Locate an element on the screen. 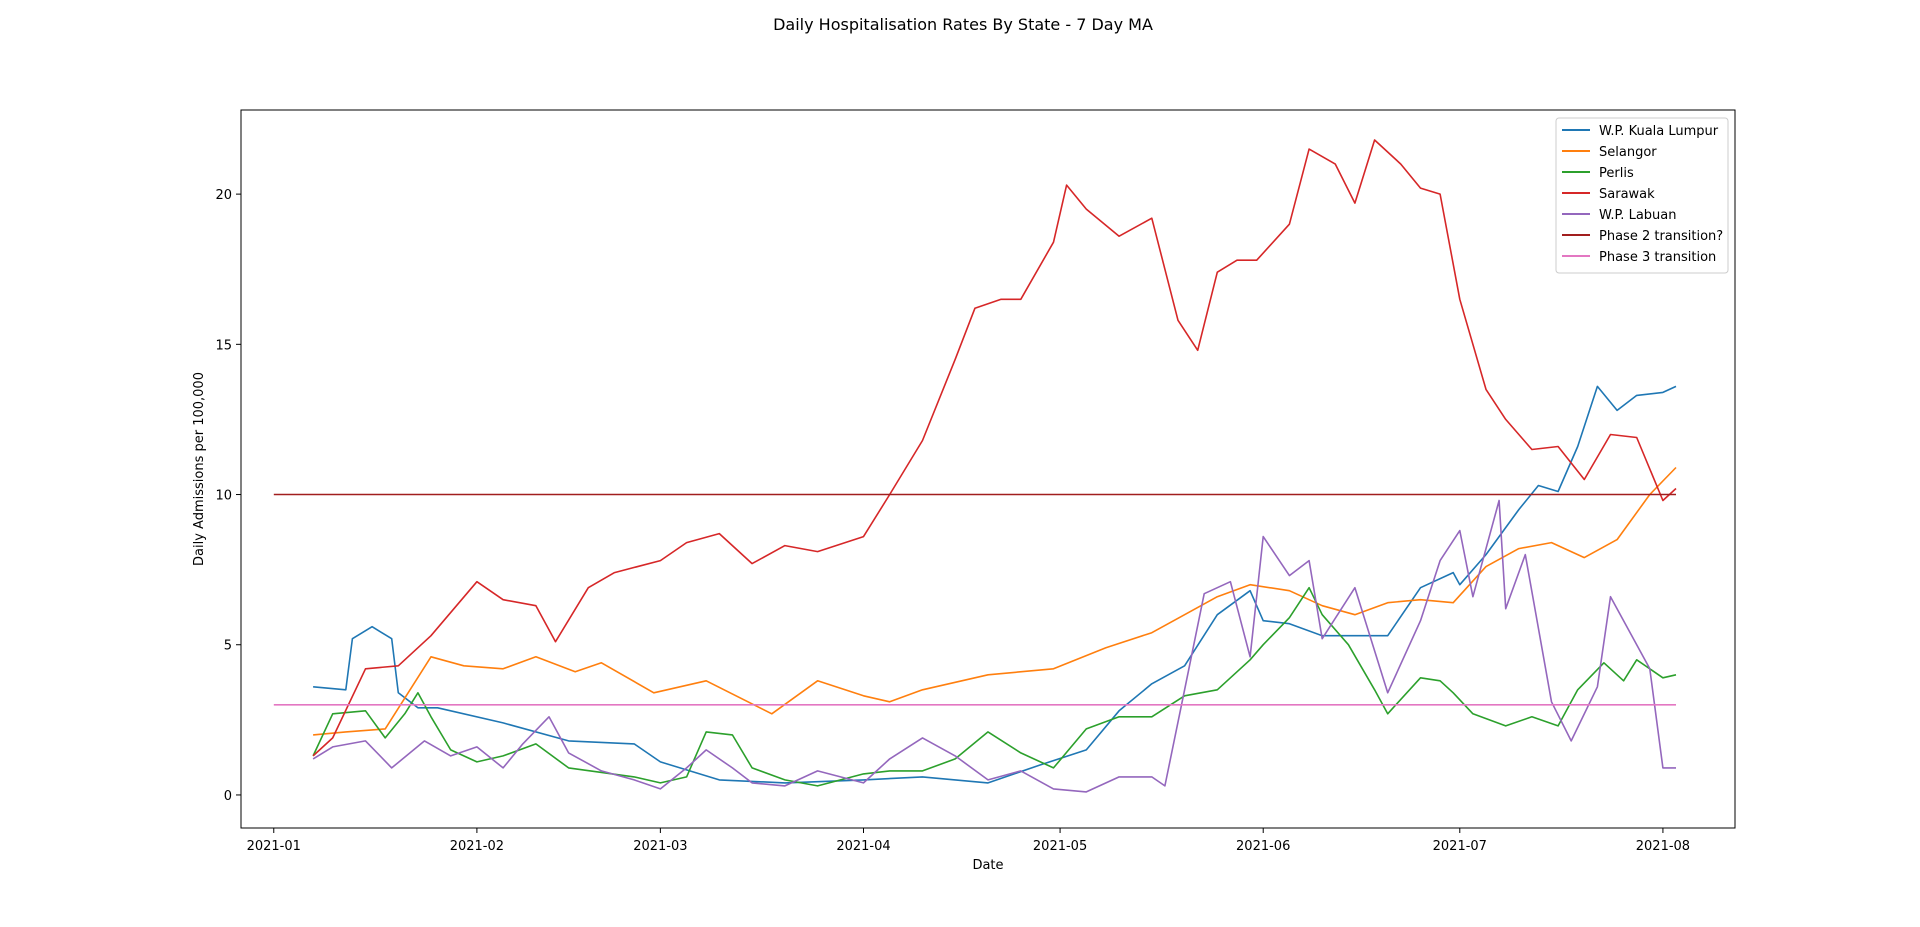 Image resolution: width=1920 pixels, height=927 pixels. legend-label: W.P. Kuala Lumpur is located at coordinates (1659, 131).